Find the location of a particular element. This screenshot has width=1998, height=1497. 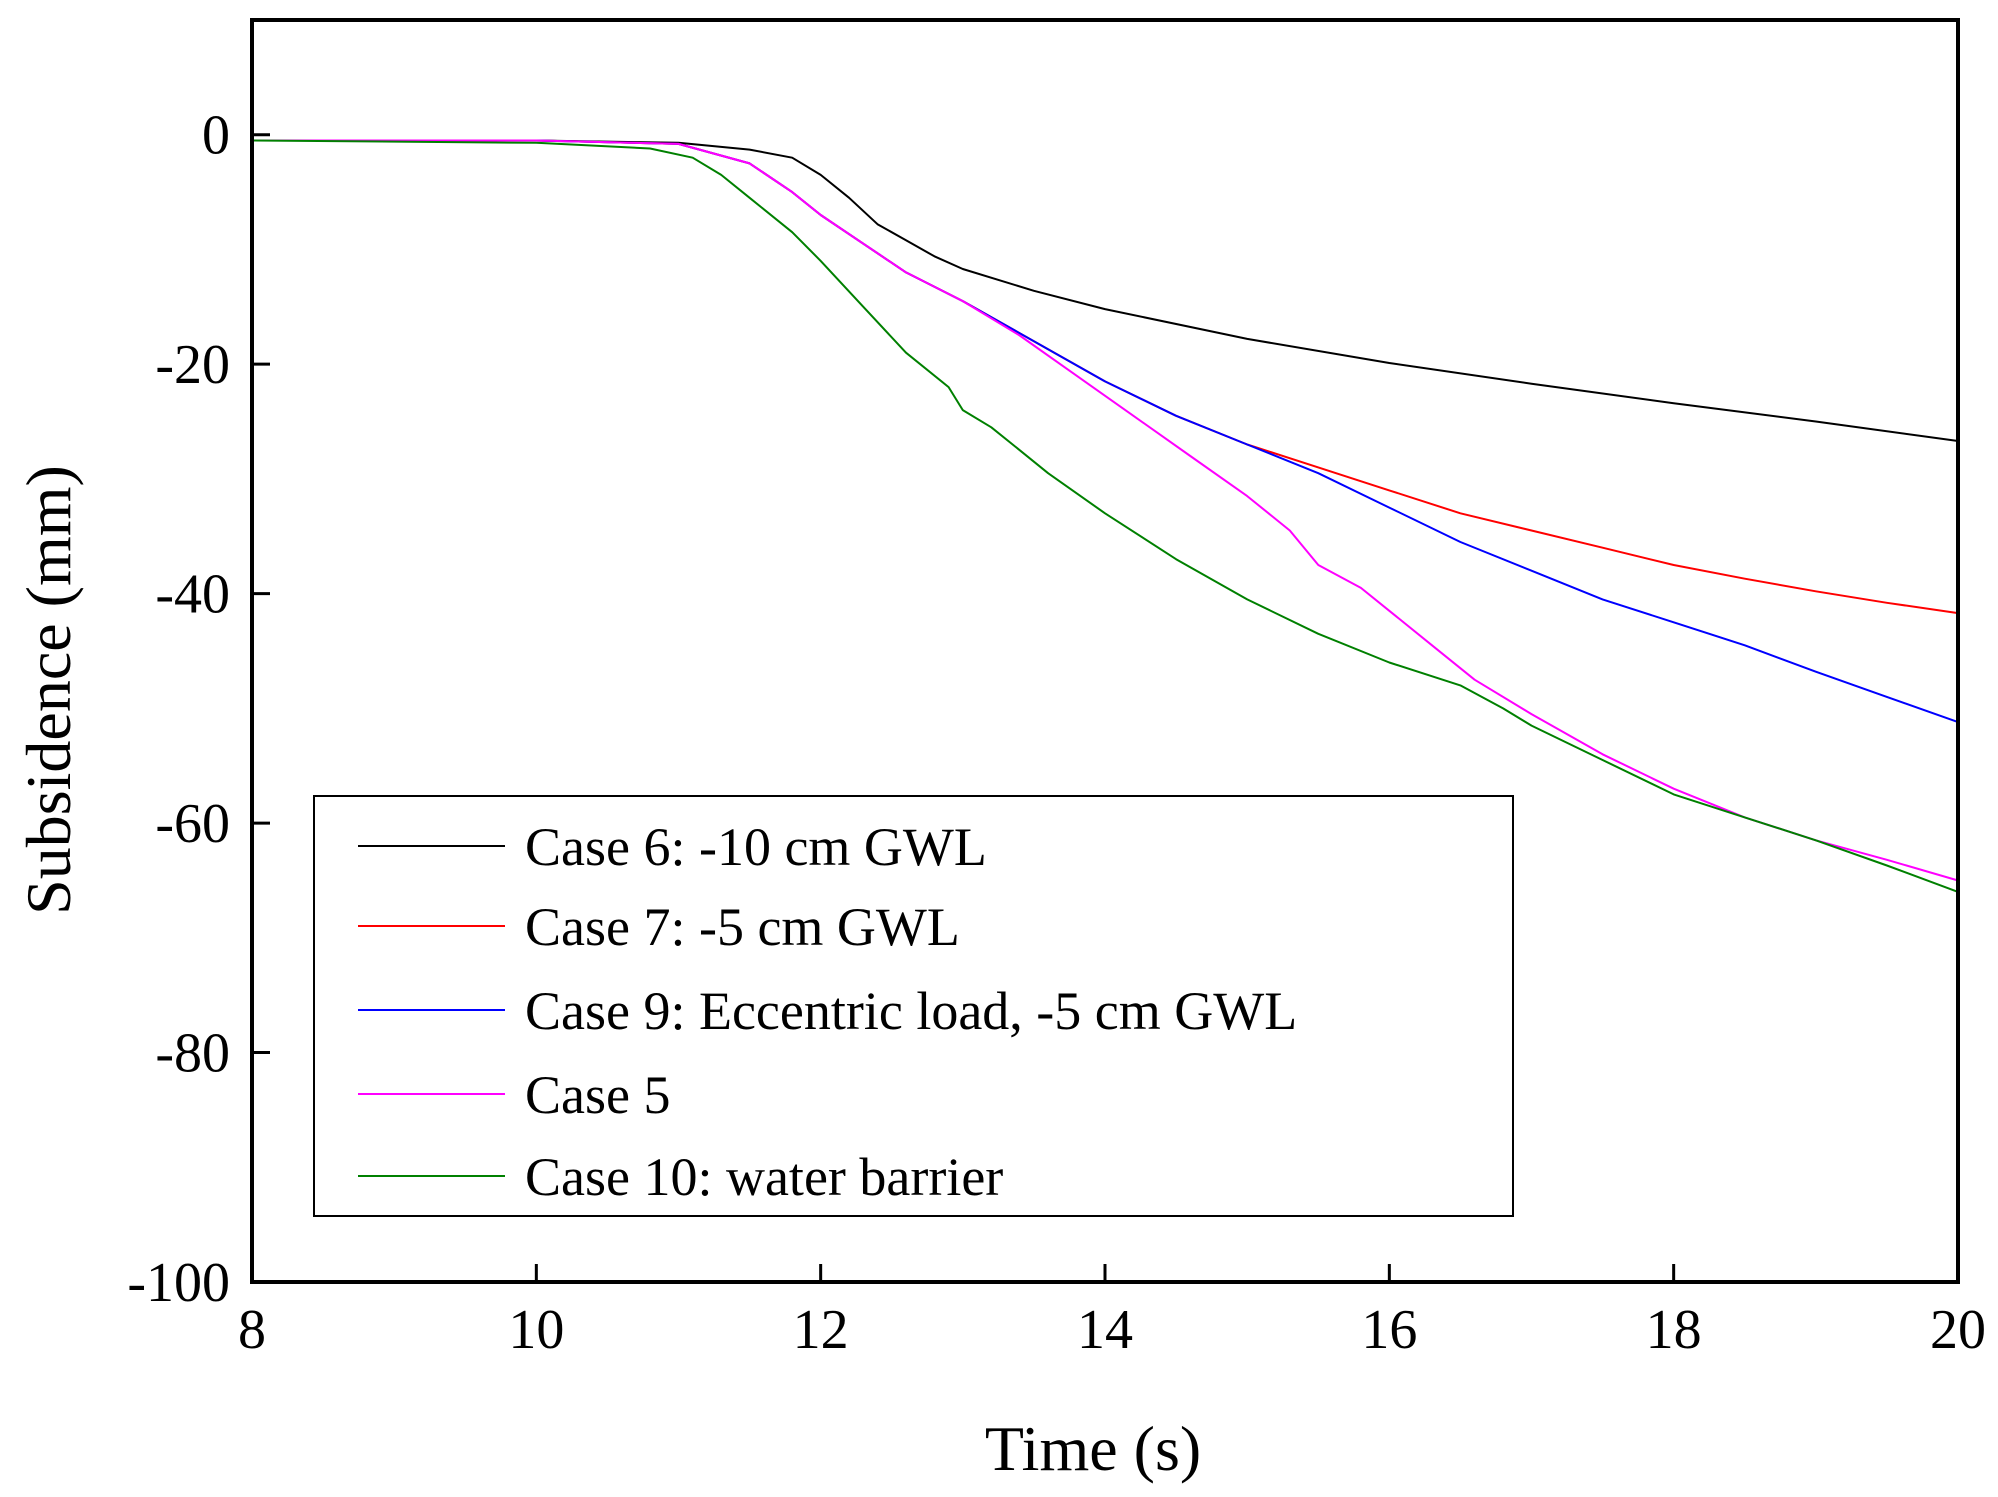

y-axis-title: Subsidence (mm) is located at coordinates (48, 690).